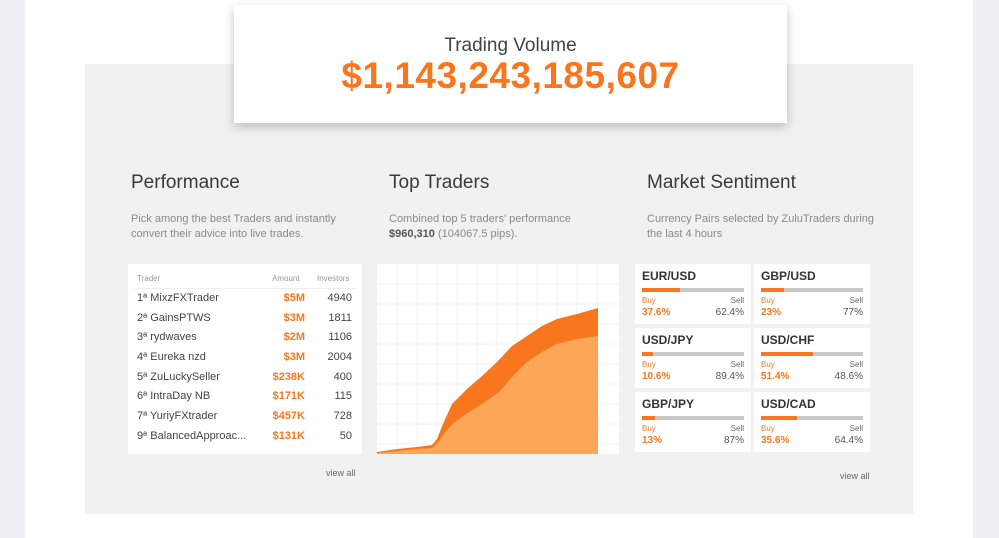 Image resolution: width=999 pixels, height=538 pixels. What do you see at coordinates (288, 416) in the screenshot?
I see `trader-amount: $457K` at bounding box center [288, 416].